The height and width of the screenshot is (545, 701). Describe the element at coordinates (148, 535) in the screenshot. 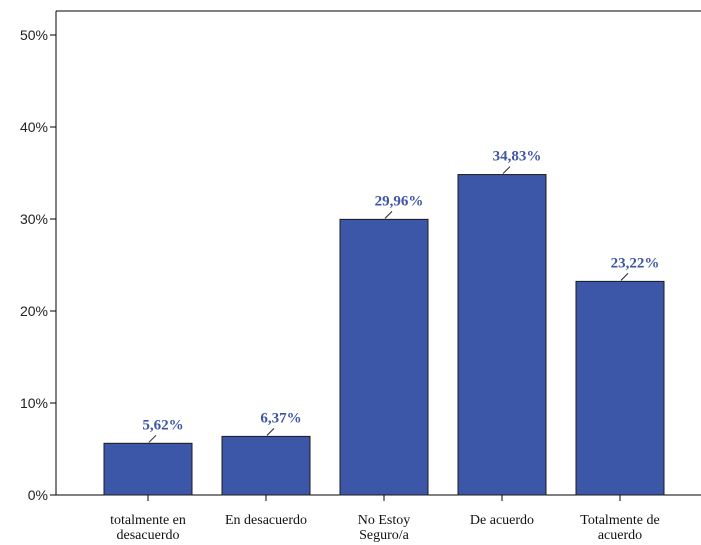

I see `x-tick-label: desacuerdo` at that location.